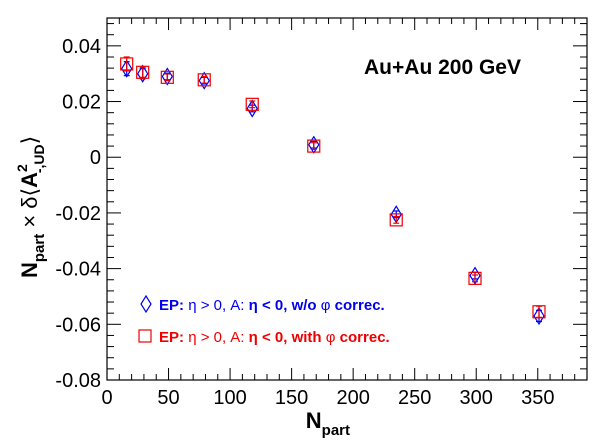 Image resolution: width=600 pixels, height=446 pixels. What do you see at coordinates (168, 398) in the screenshot?
I see `x-tick-label: 50` at bounding box center [168, 398].